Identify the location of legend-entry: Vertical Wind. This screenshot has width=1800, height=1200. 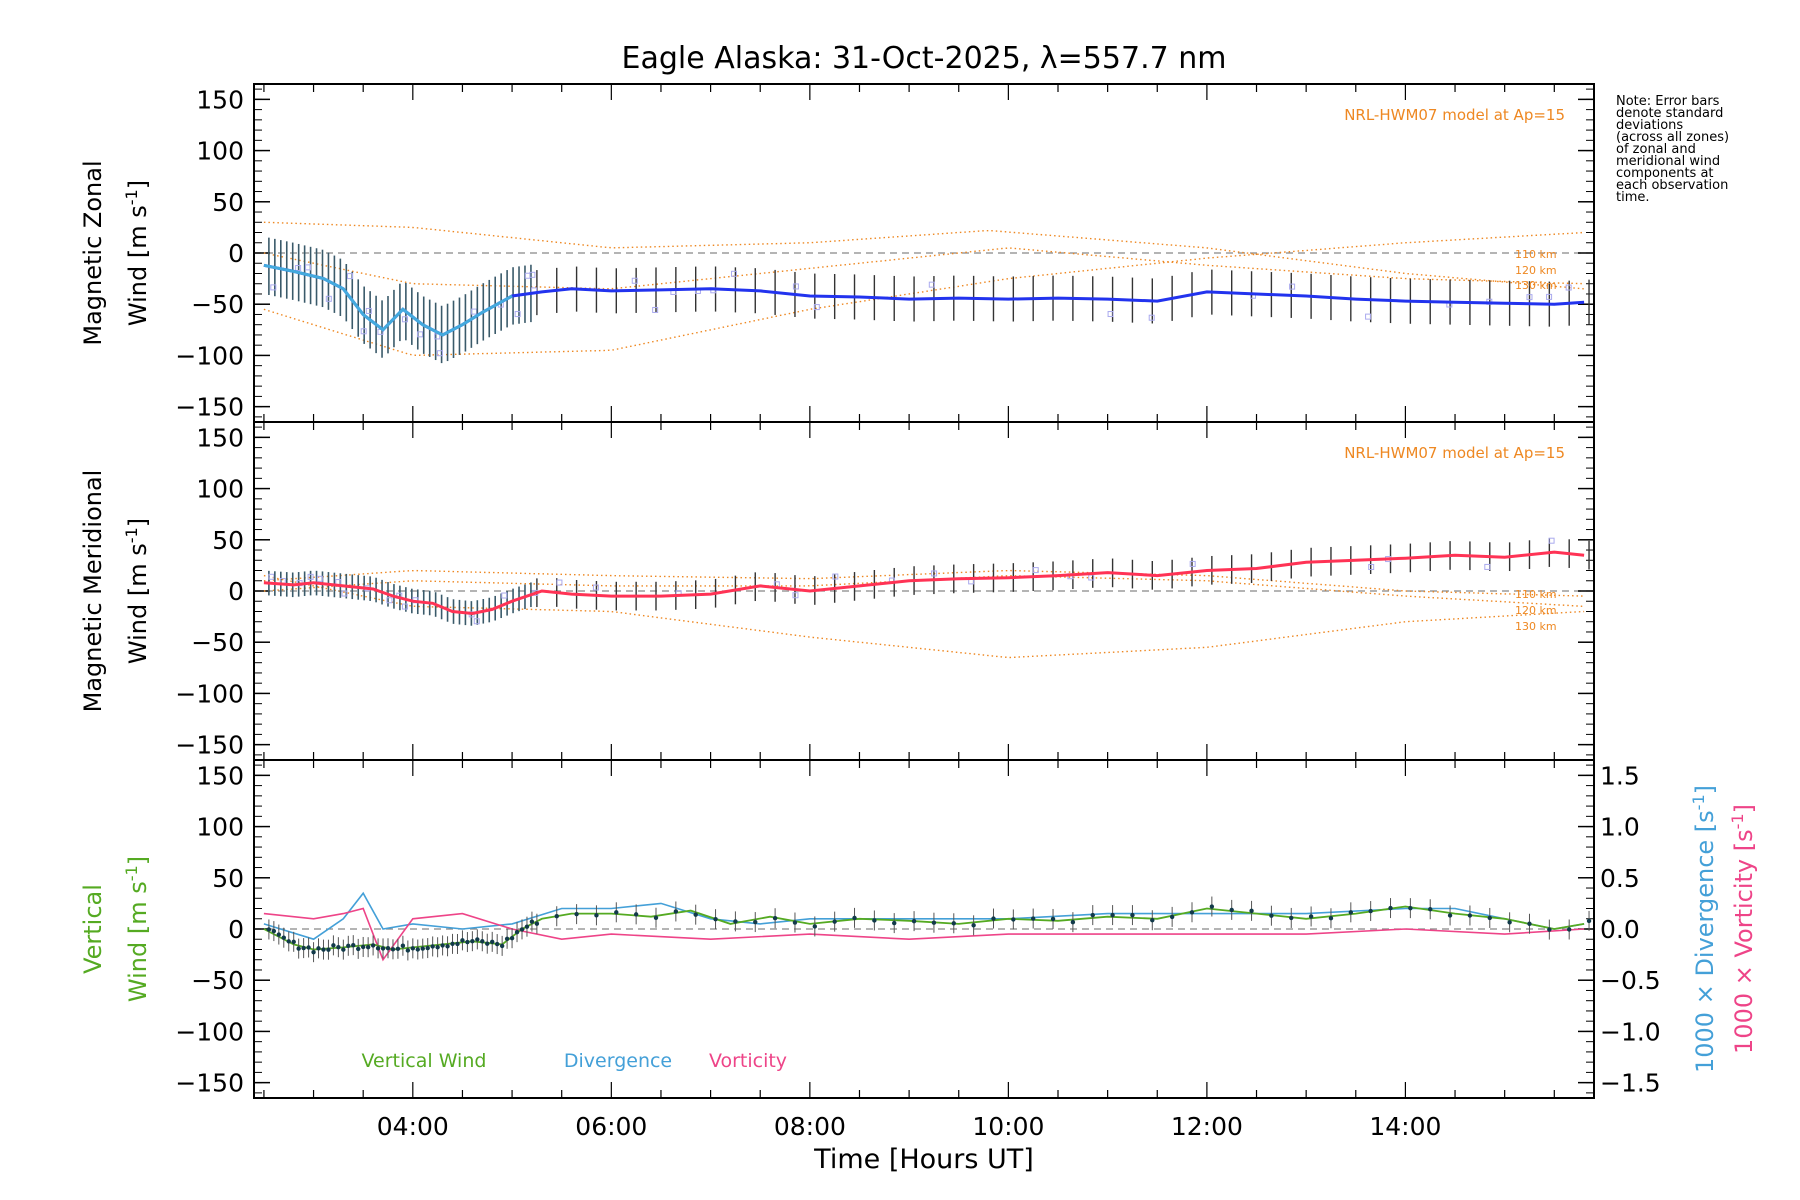
(424, 1061).